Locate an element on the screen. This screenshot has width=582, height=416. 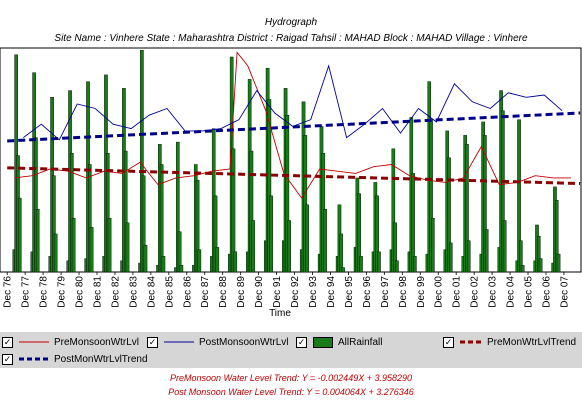
x-tick-label: Dec 92 is located at coordinates (295, 292).